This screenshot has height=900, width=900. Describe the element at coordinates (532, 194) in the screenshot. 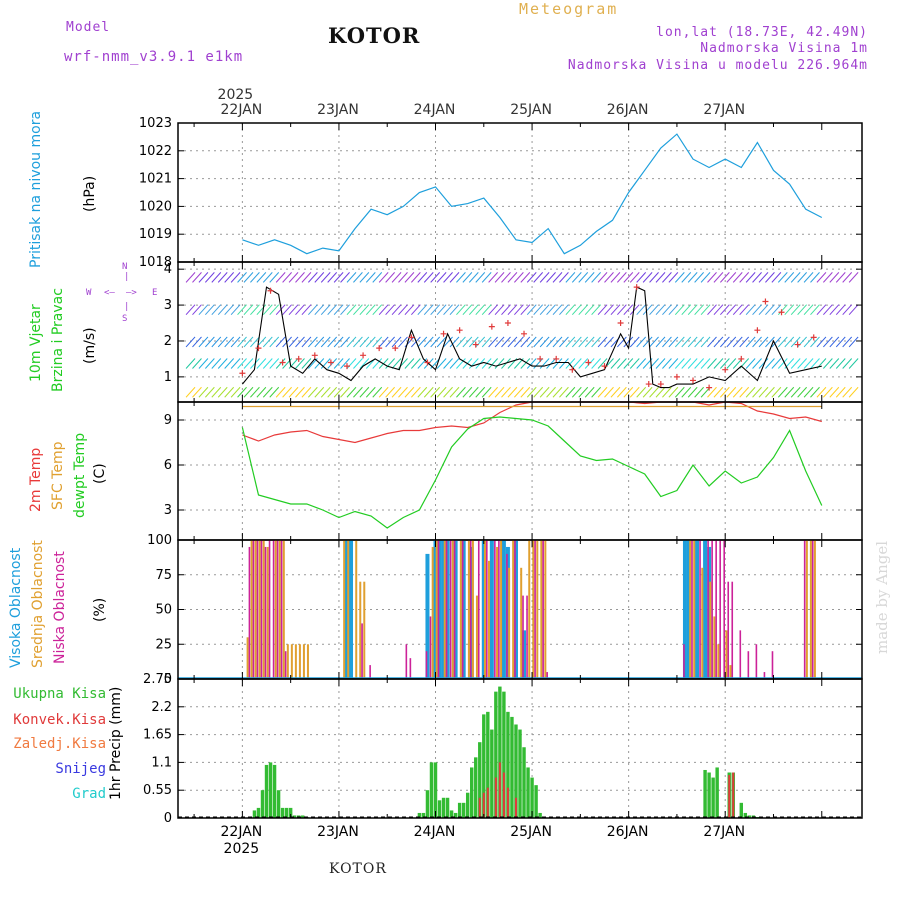

I see `pressure-line` at that location.